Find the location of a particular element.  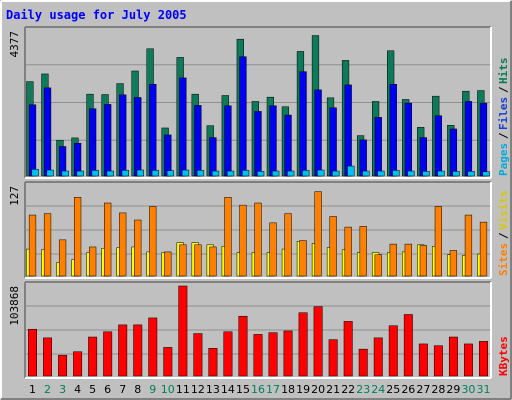

day-label-6: 6 is located at coordinates (107, 389).